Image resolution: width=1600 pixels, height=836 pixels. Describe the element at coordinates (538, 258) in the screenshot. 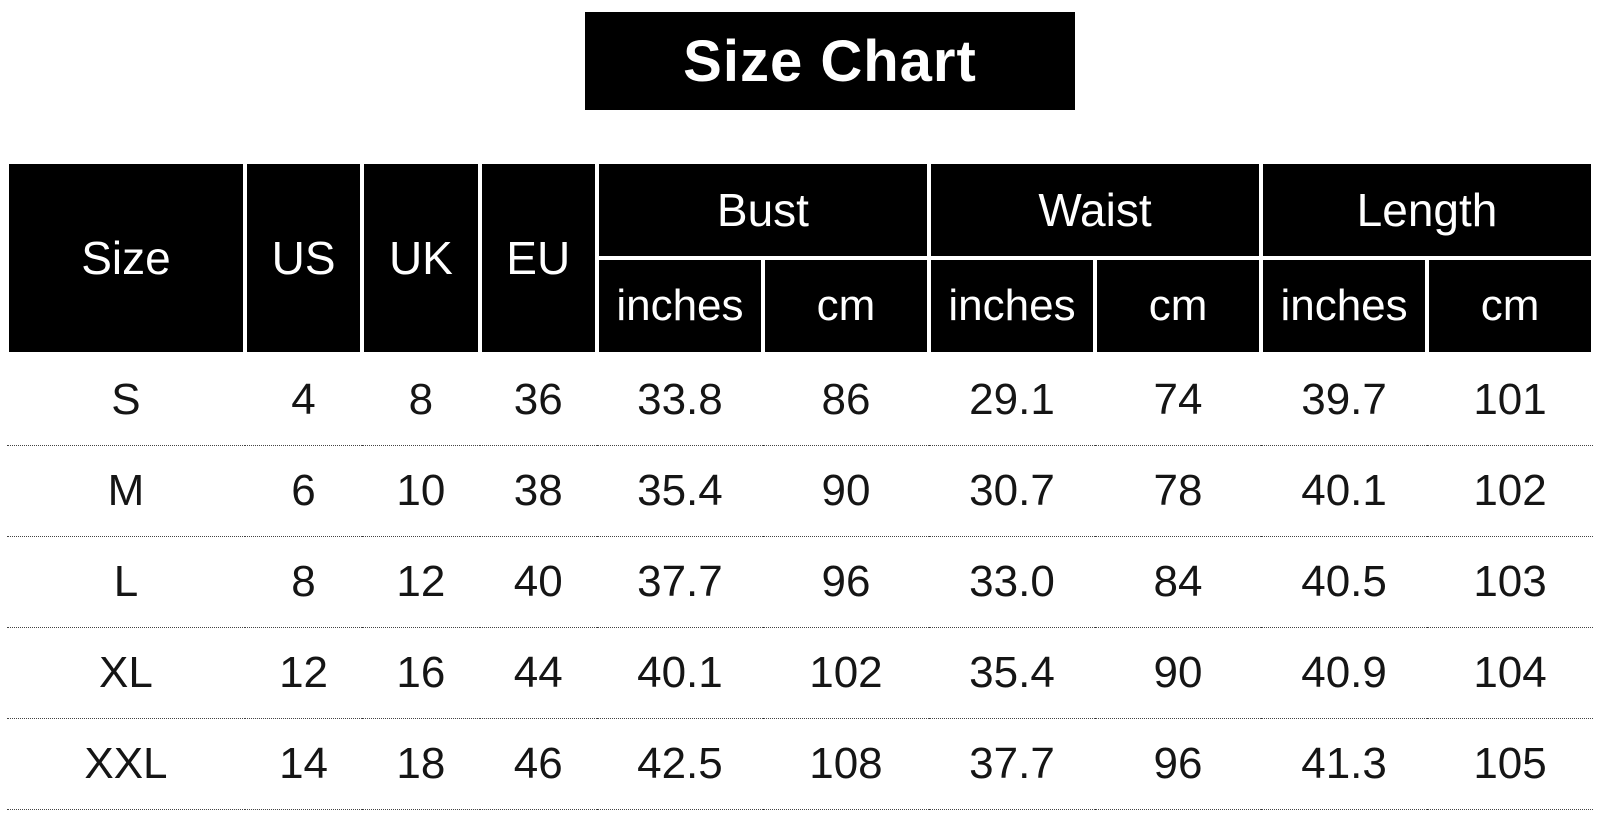

I see `group-header-eu: EU` at that location.